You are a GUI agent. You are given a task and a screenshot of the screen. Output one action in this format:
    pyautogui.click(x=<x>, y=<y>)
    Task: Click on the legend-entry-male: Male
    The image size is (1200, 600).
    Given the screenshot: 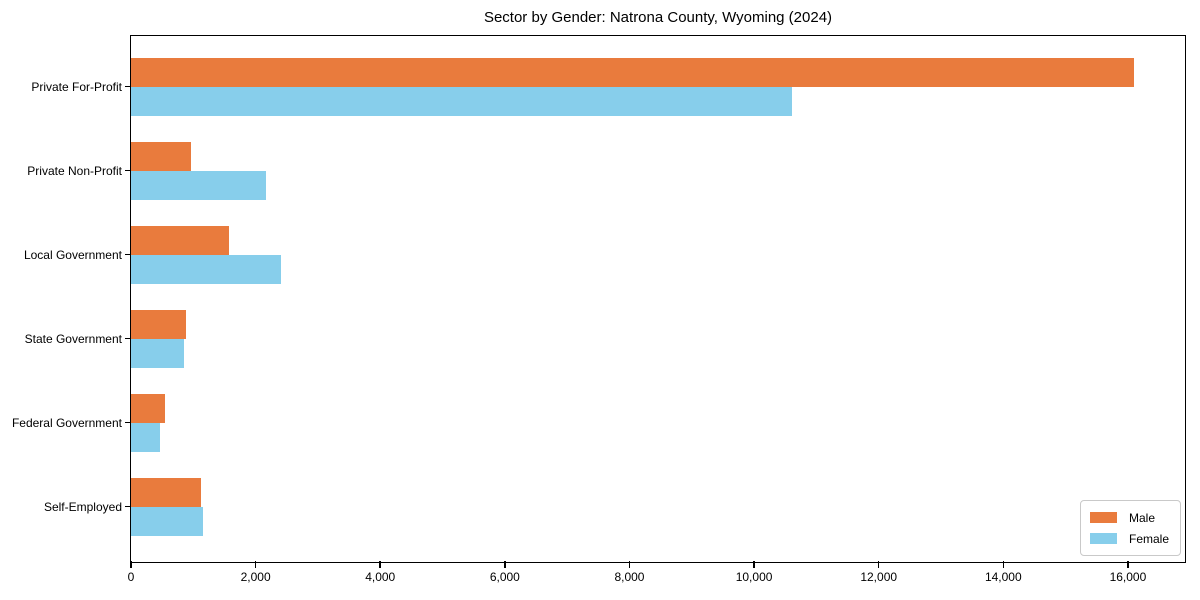 What is the action you would take?
    pyautogui.click(x=1129, y=517)
    